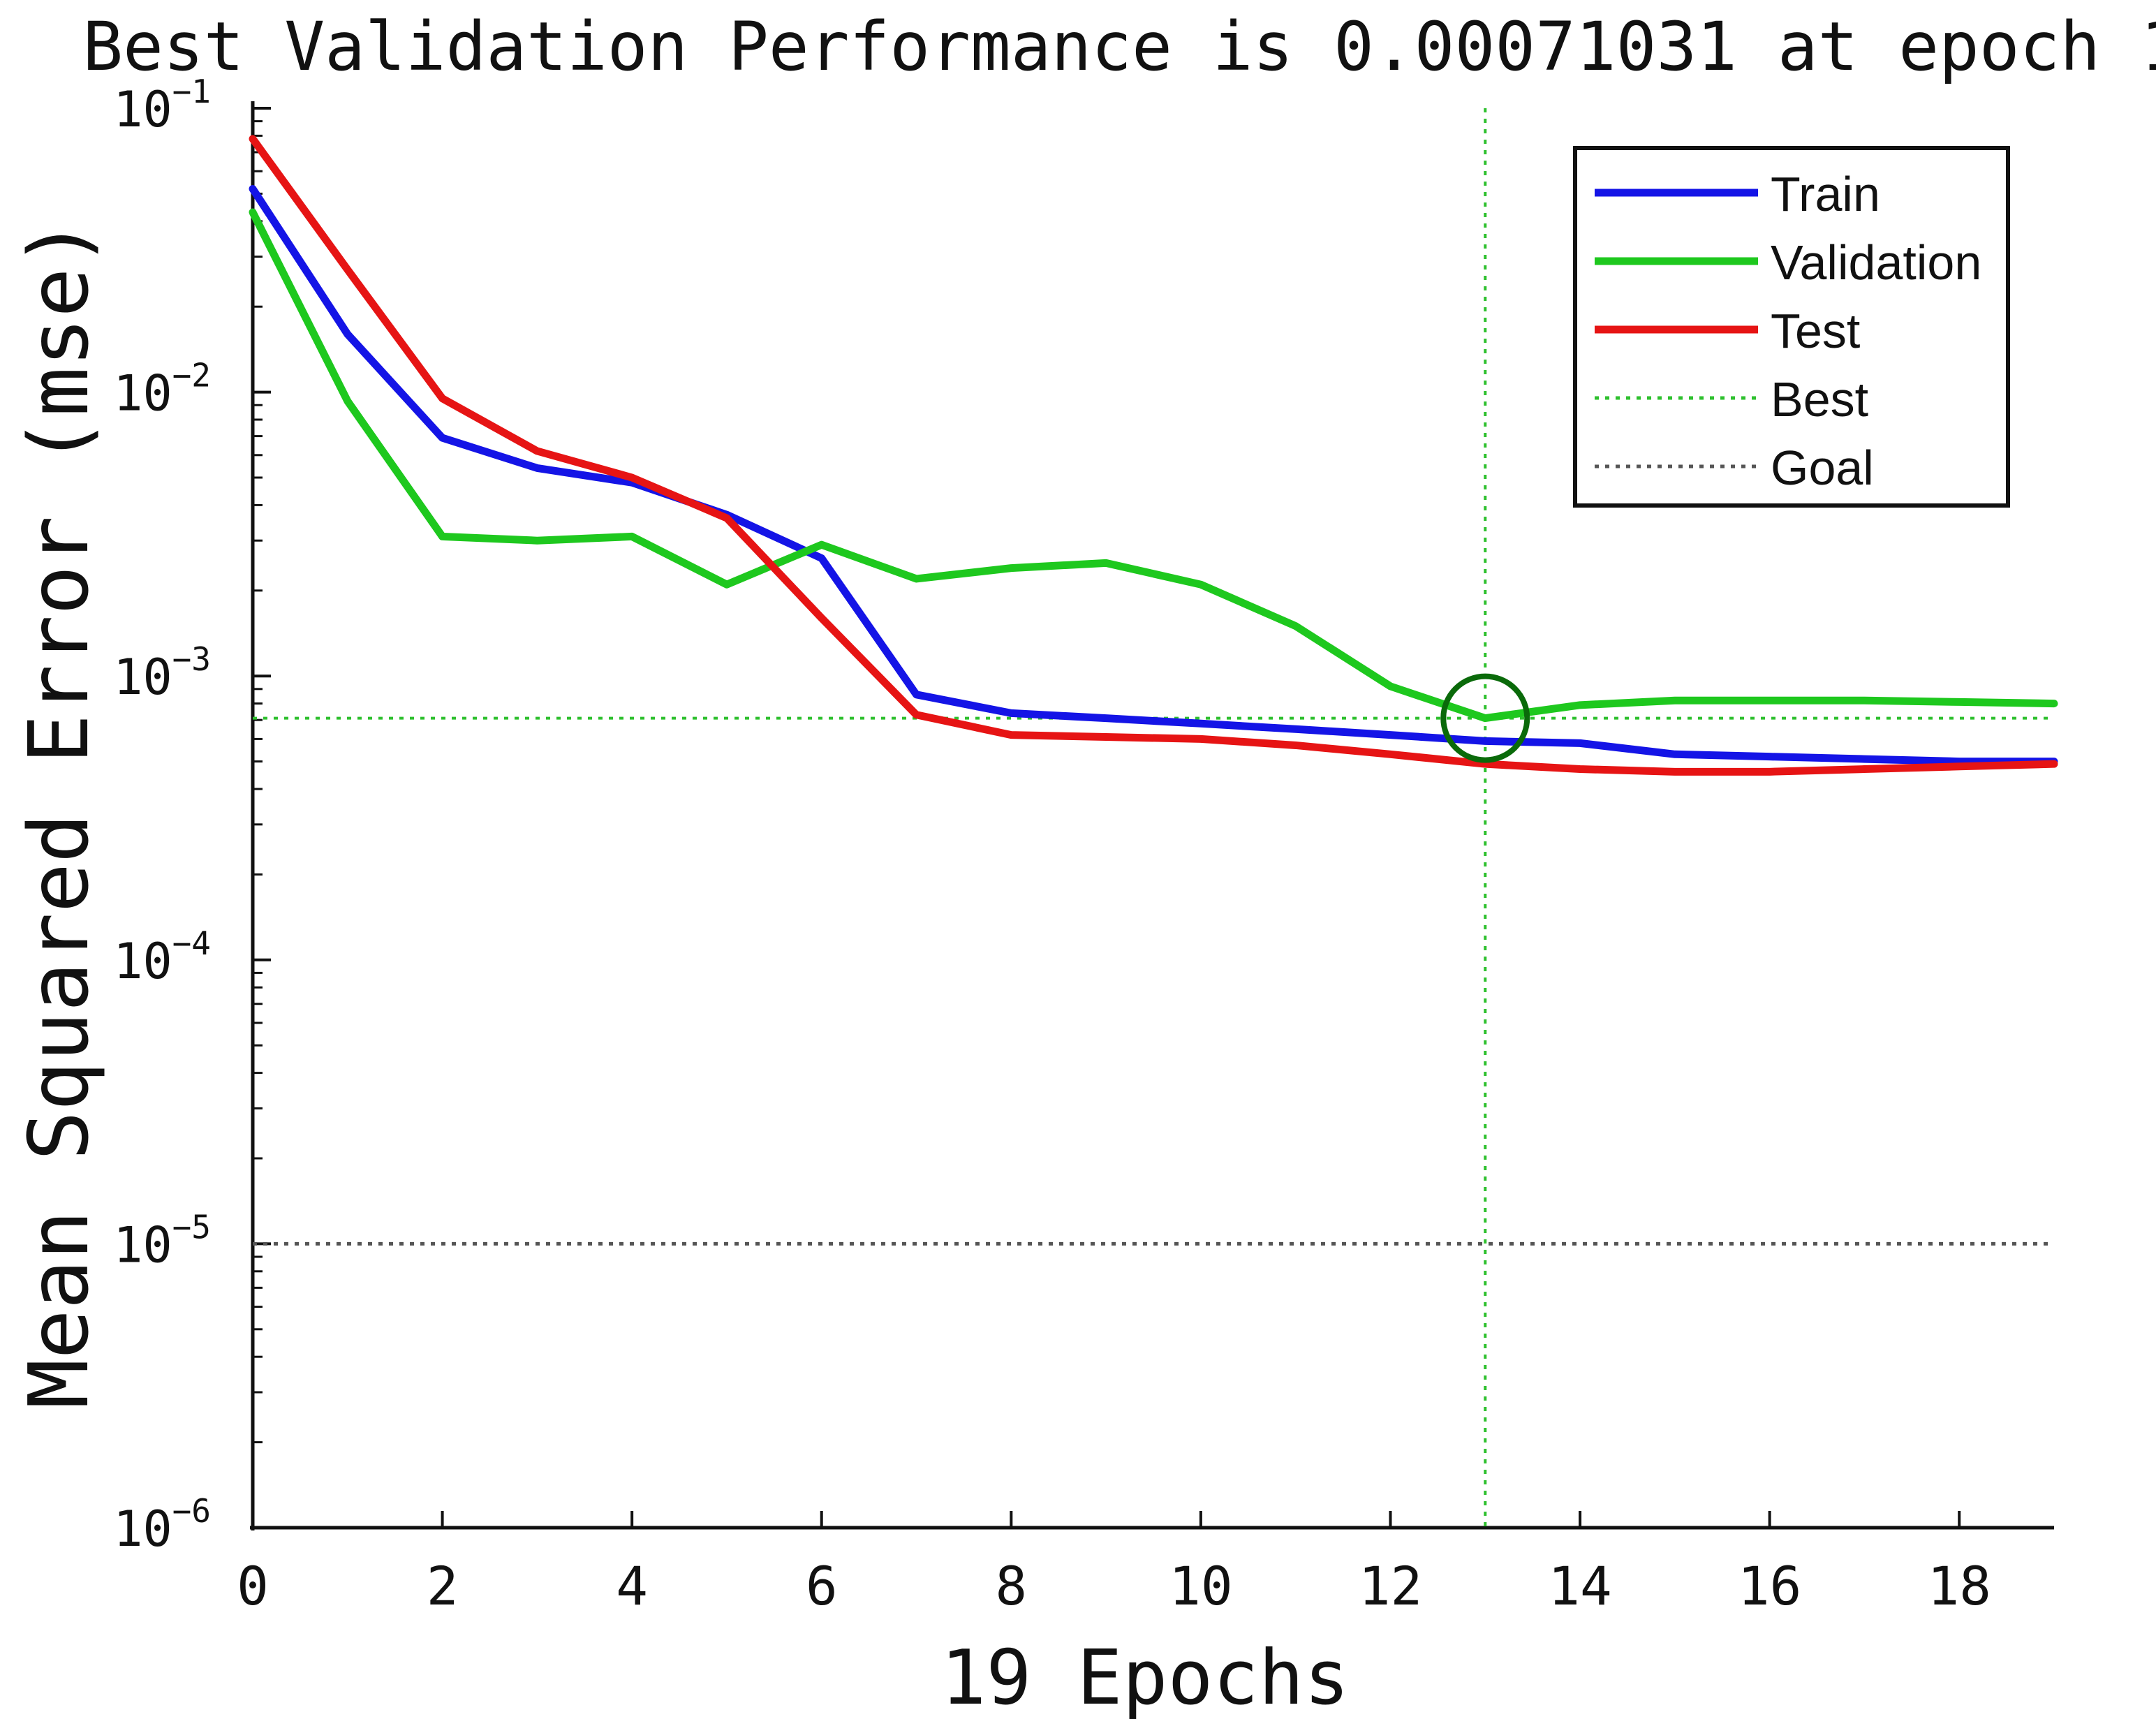 This screenshot has width=2156, height=1719. I want to click on legend-label-test: Test, so click(1816, 331).